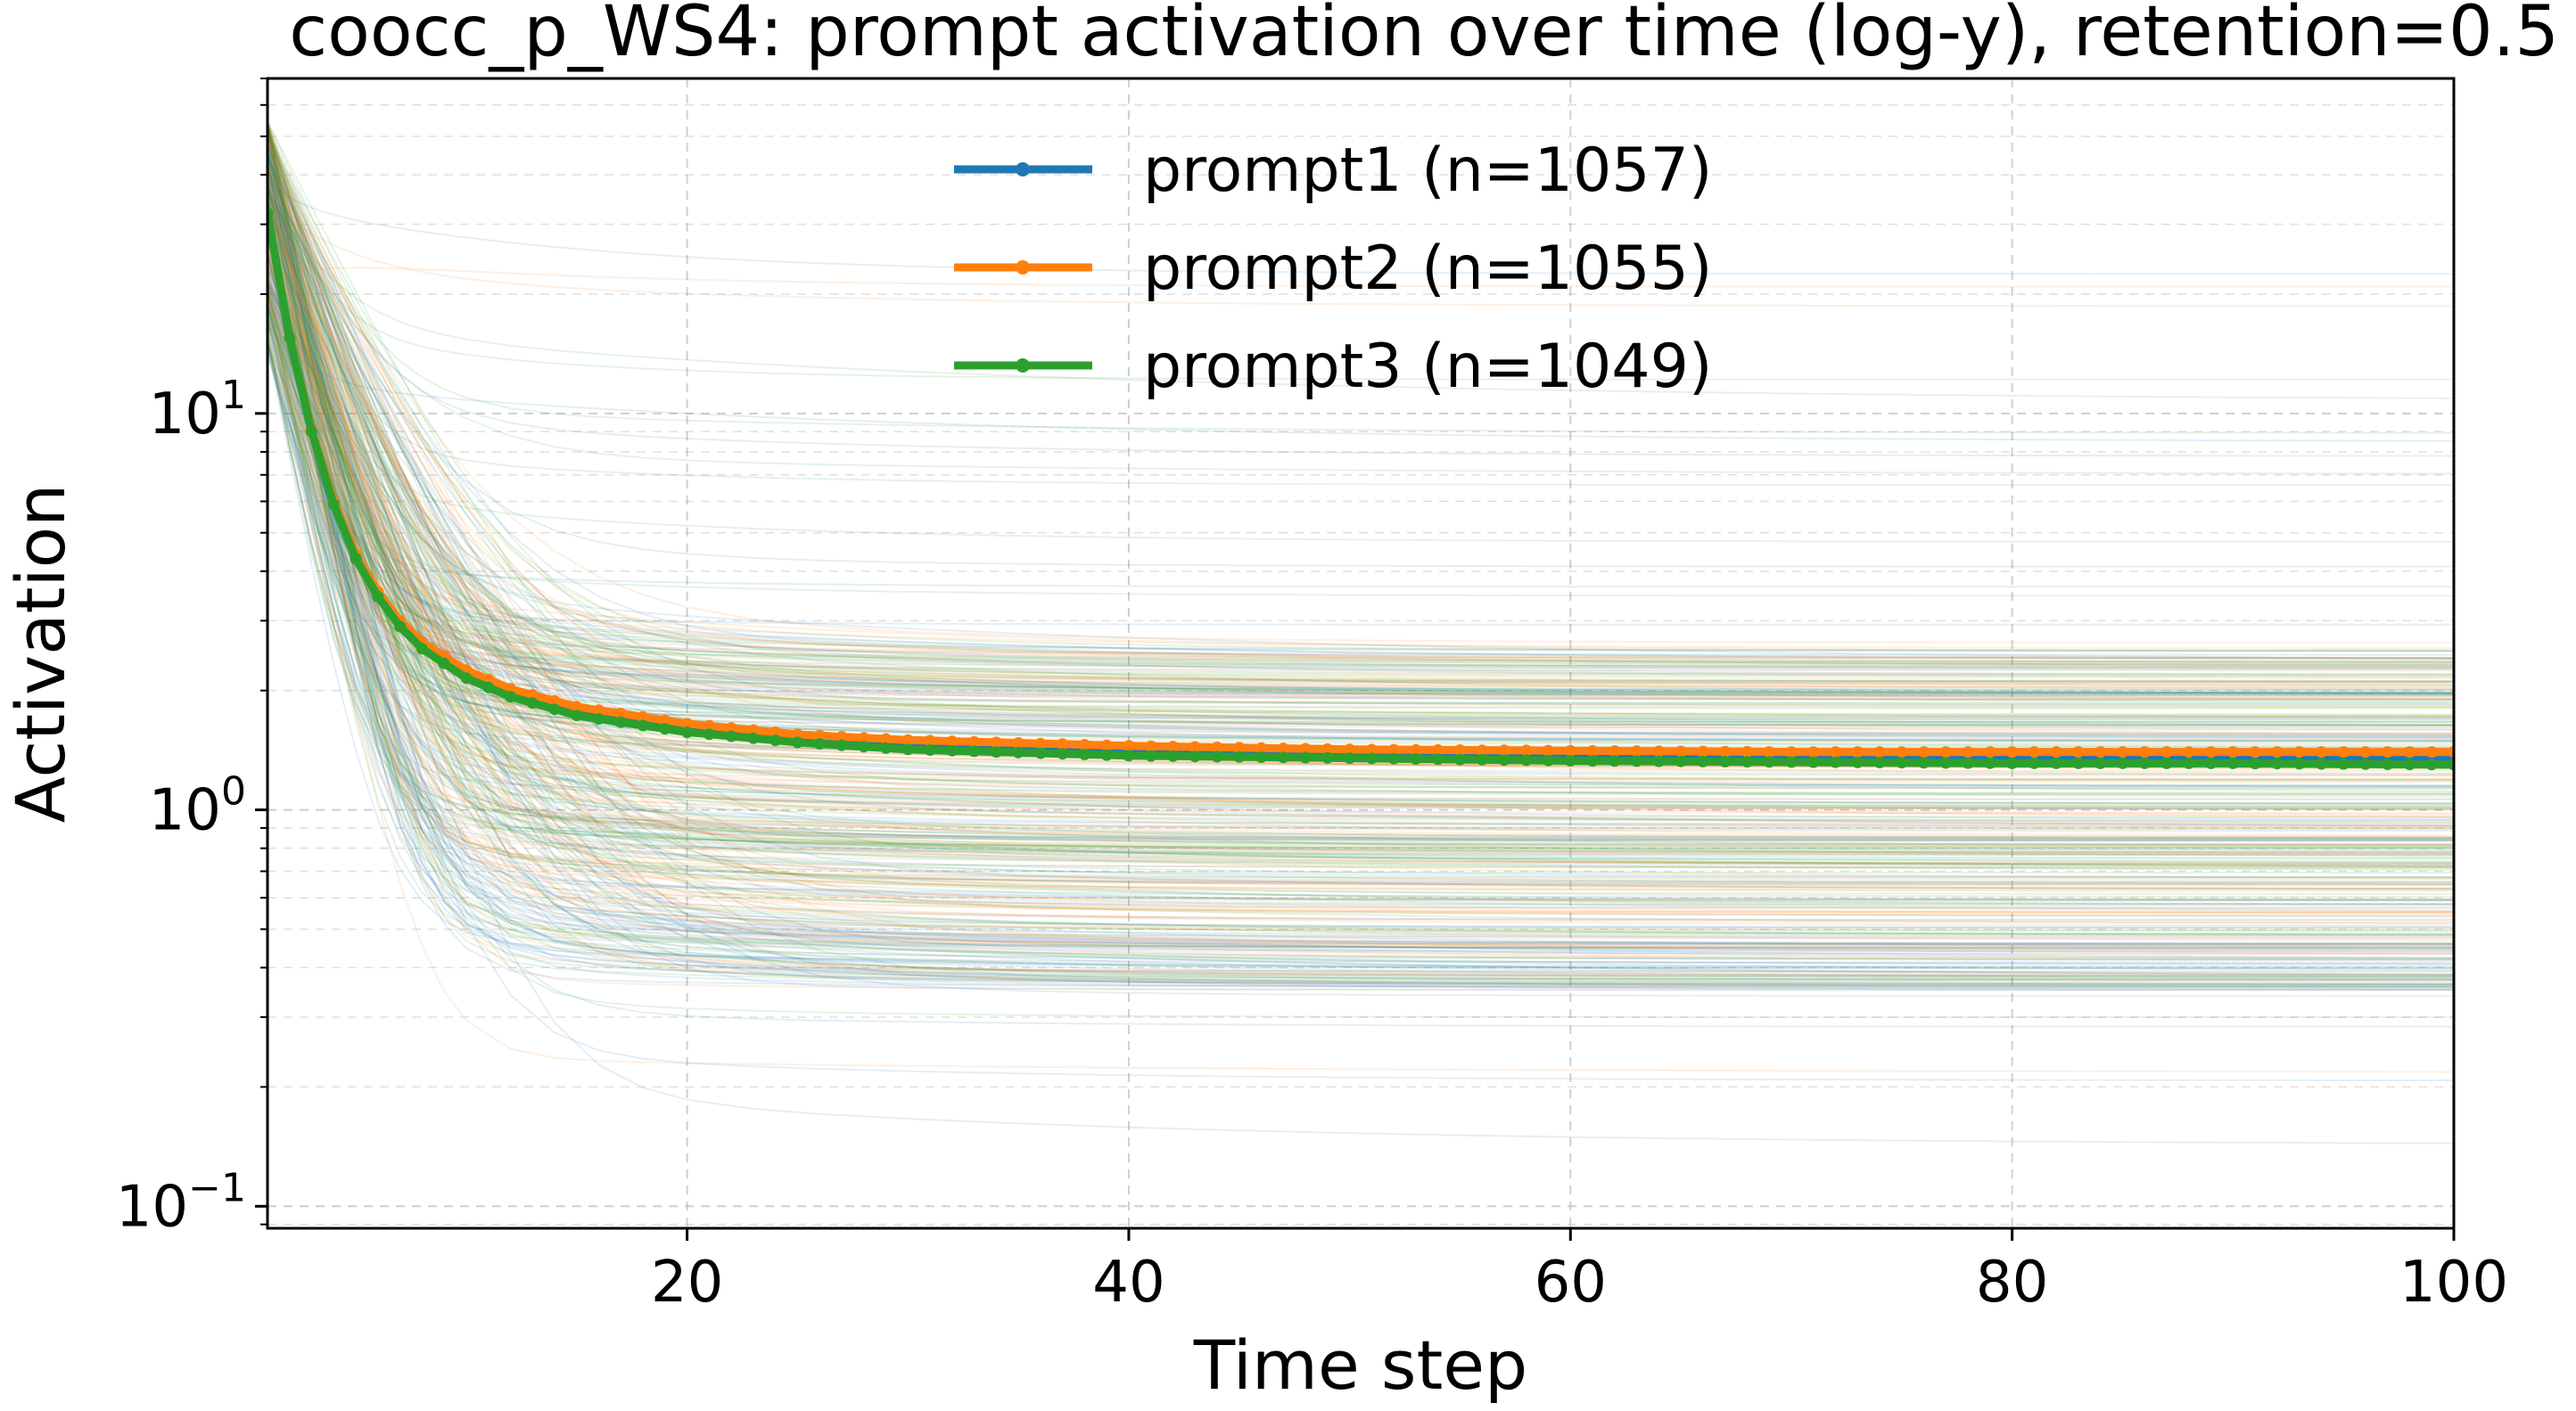  What do you see at coordinates (40, 653) in the screenshot?
I see `y-axis-label: Activation` at bounding box center [40, 653].